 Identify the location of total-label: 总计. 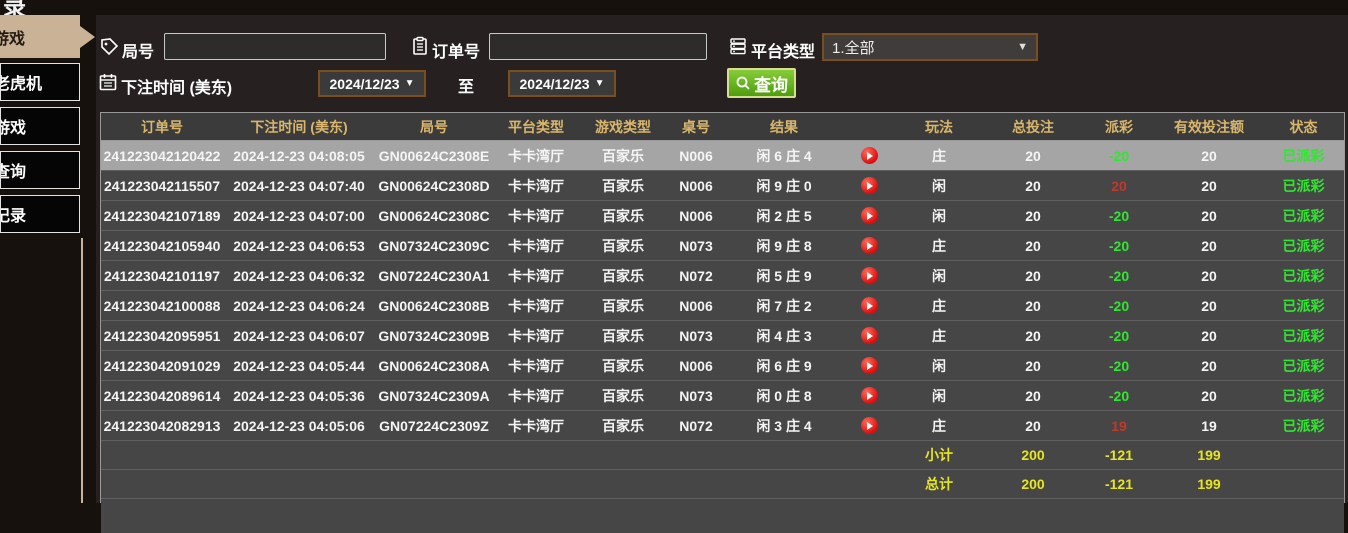
(939, 484).